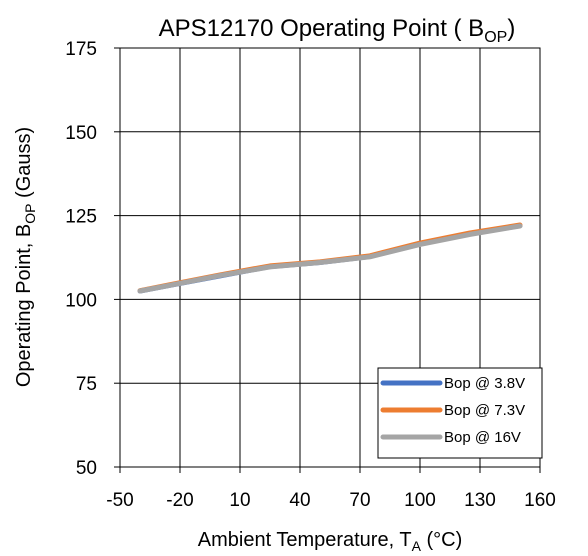  What do you see at coordinates (482, 437) in the screenshot?
I see `legend-label-3: Bop @ 16V` at bounding box center [482, 437].